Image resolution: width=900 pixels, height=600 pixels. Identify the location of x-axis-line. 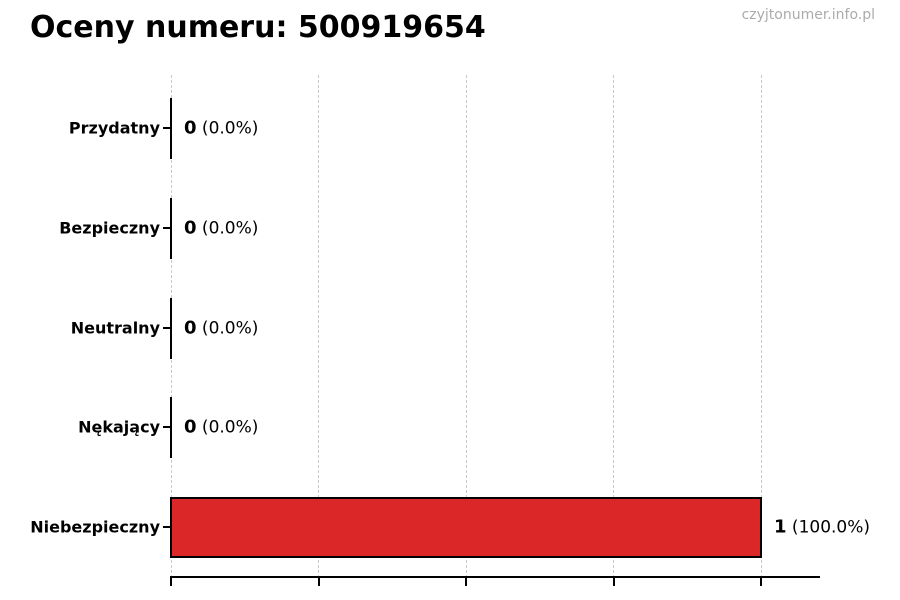
(495, 577).